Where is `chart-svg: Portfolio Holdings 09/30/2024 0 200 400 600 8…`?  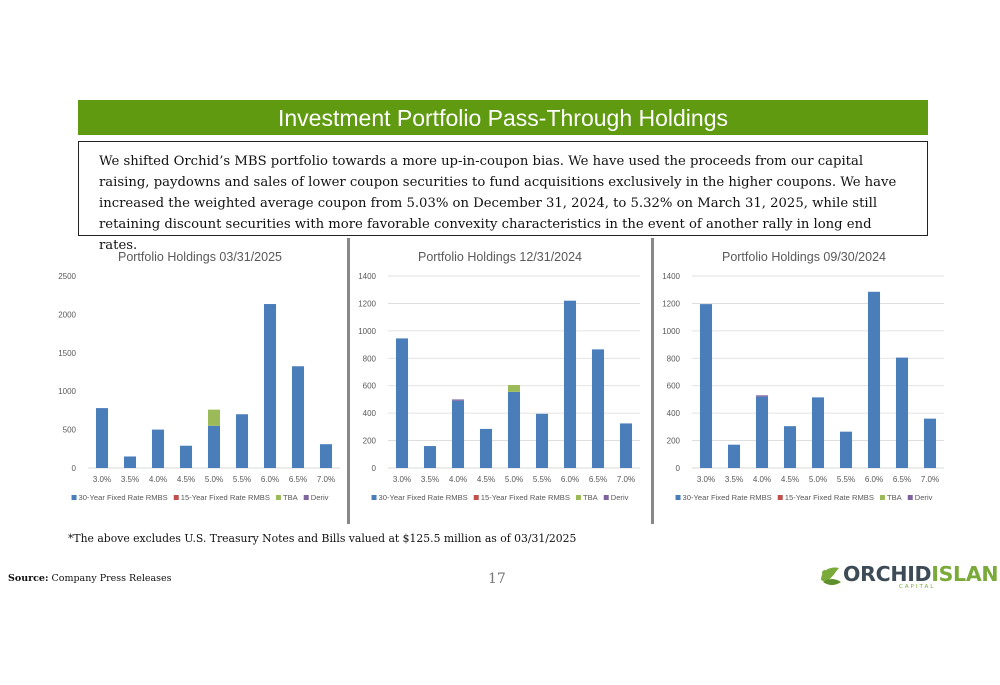
chart-svg: Portfolio Holdings 09/30/2024 0 200 400 600 8… is located at coordinates (803, 376).